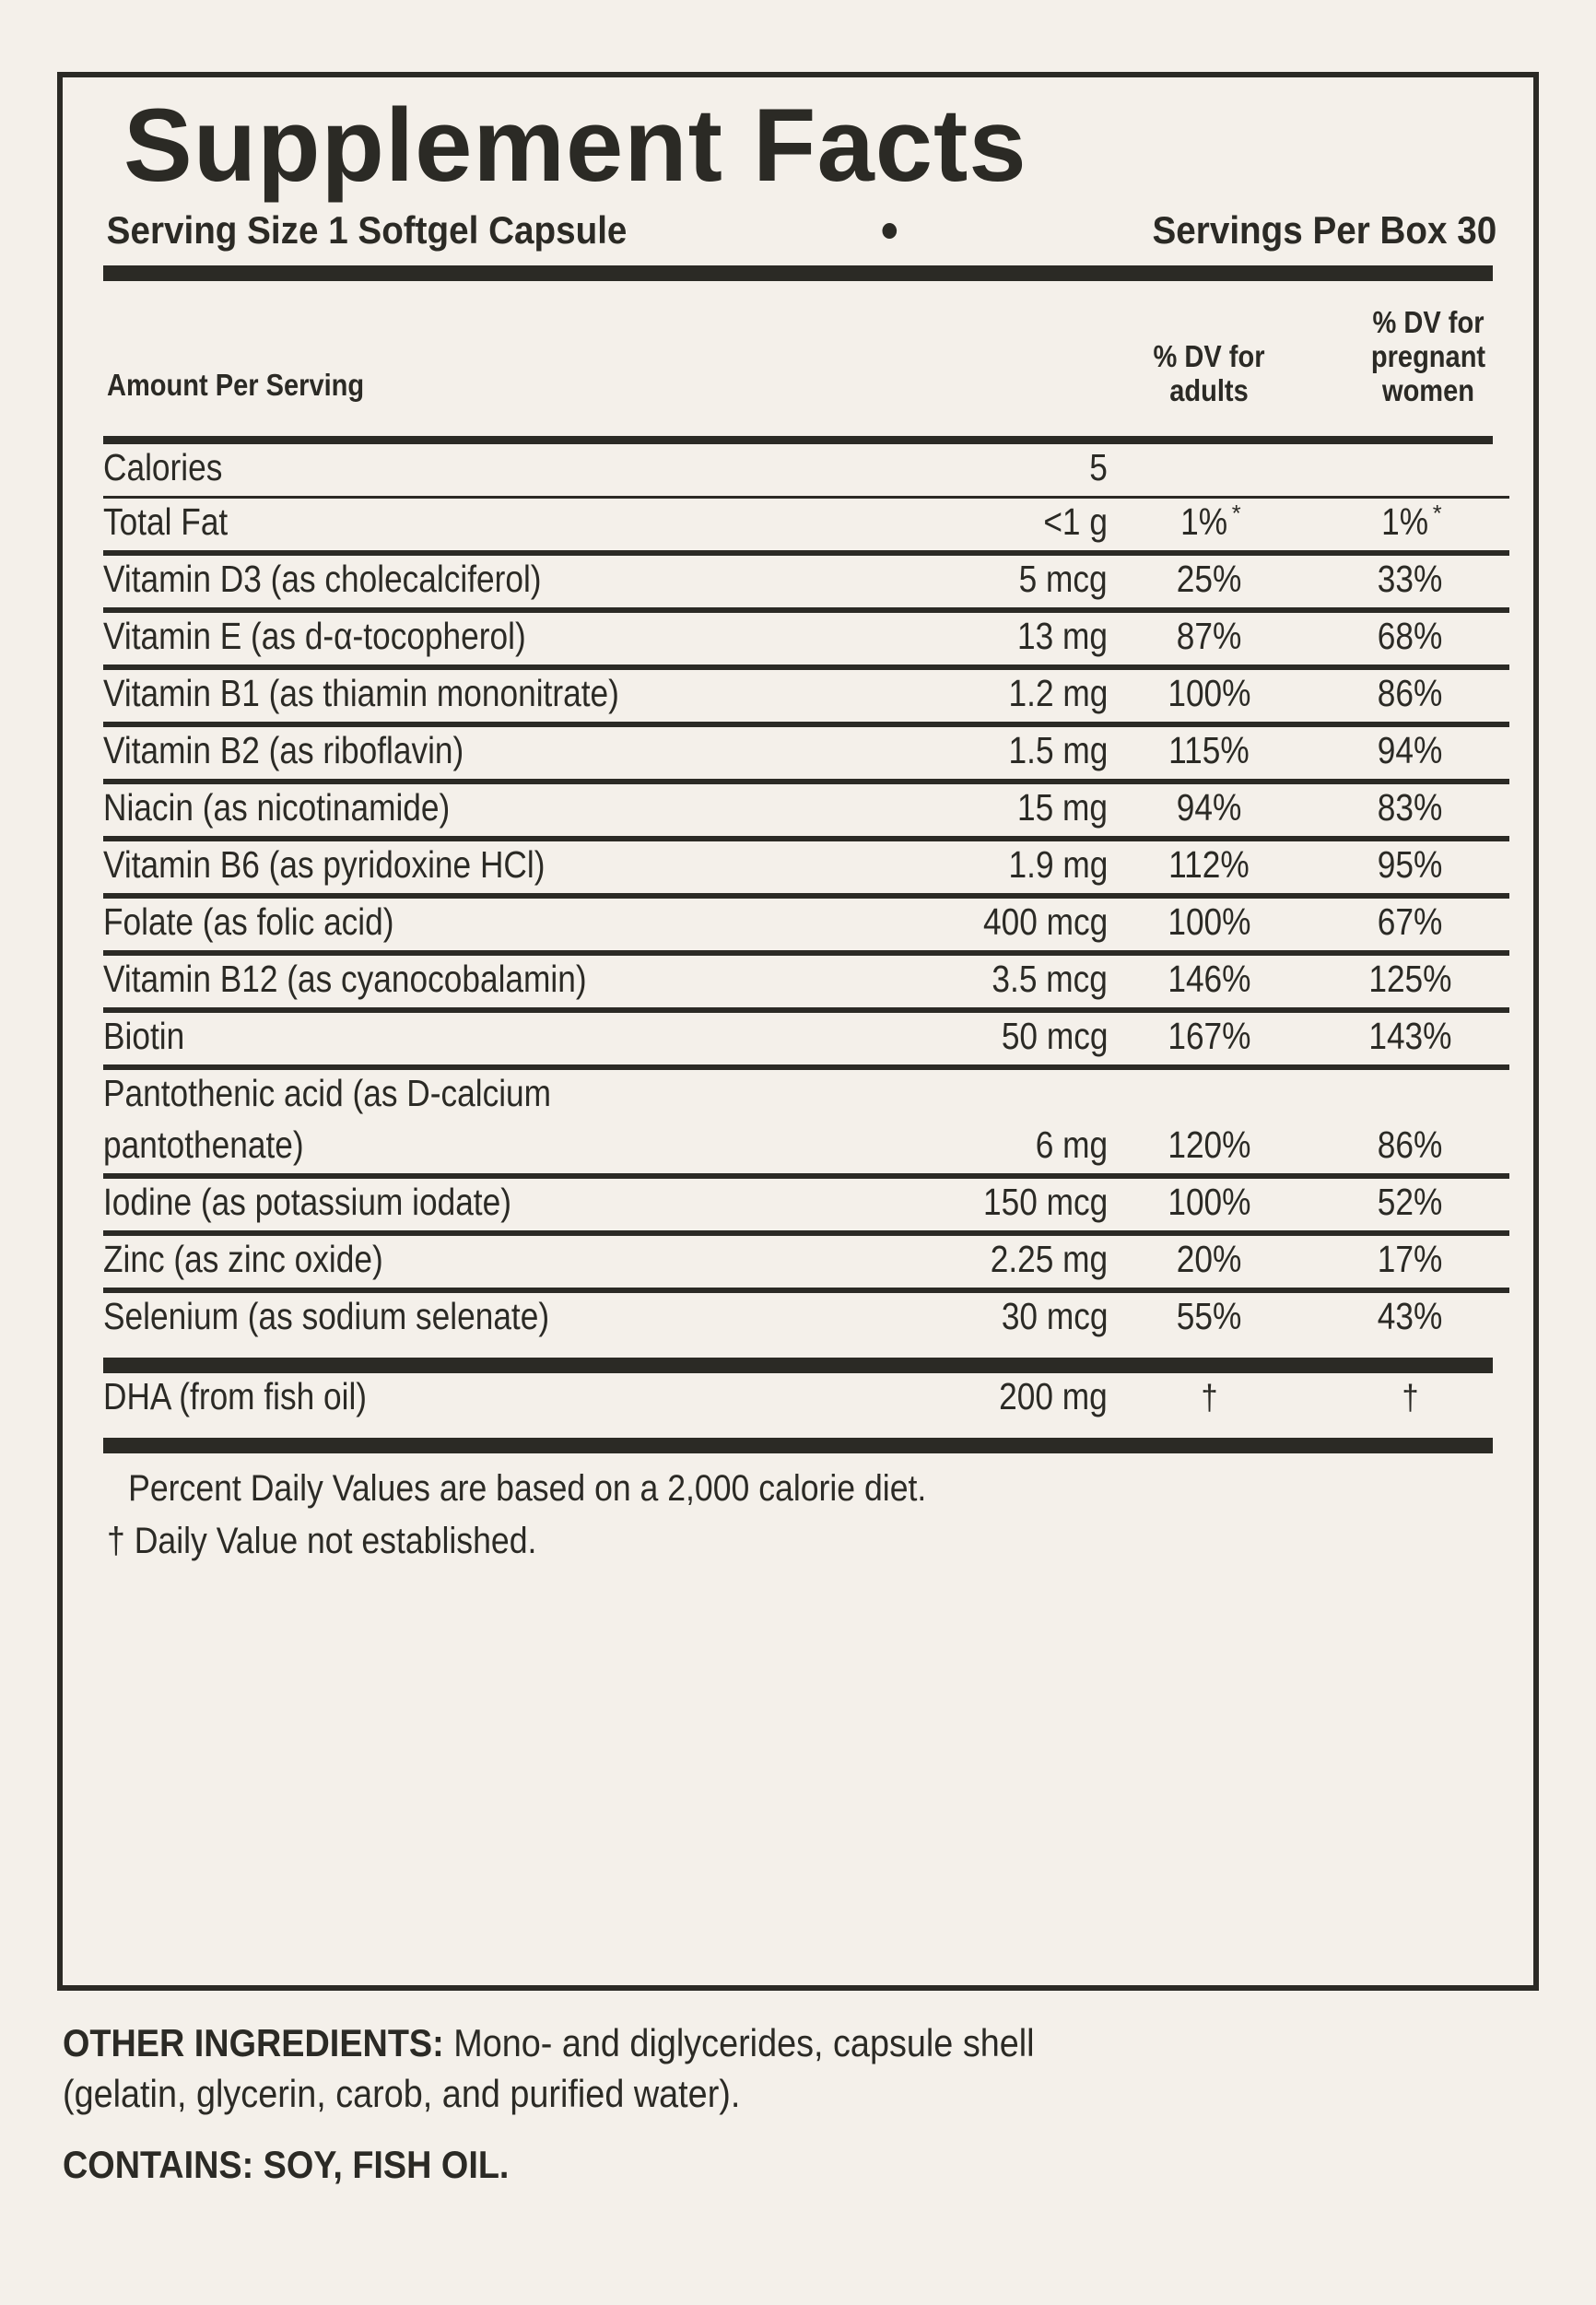 The image size is (1596, 2305). I want to click on other-ingredients-text: Mono- and diglycerides, capsule shell, so click(739, 2042).